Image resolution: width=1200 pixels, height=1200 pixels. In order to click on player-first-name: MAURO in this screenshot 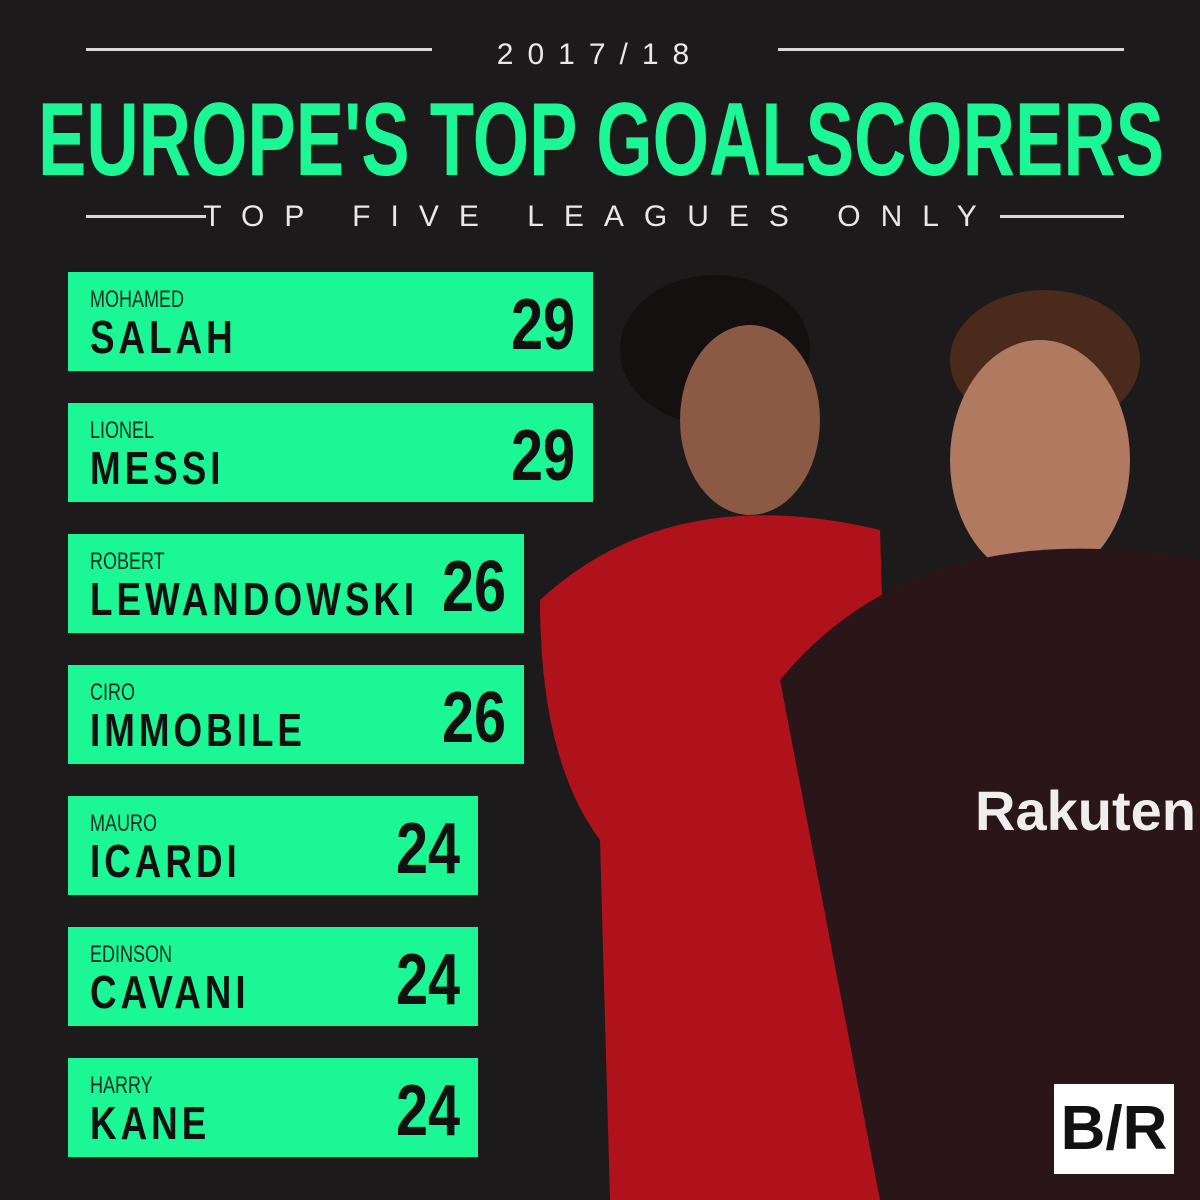, I will do `click(124, 823)`.